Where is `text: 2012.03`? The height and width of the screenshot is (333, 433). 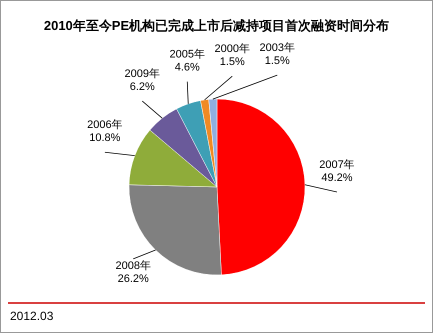 text: 2012.03 is located at coordinates (32, 316).